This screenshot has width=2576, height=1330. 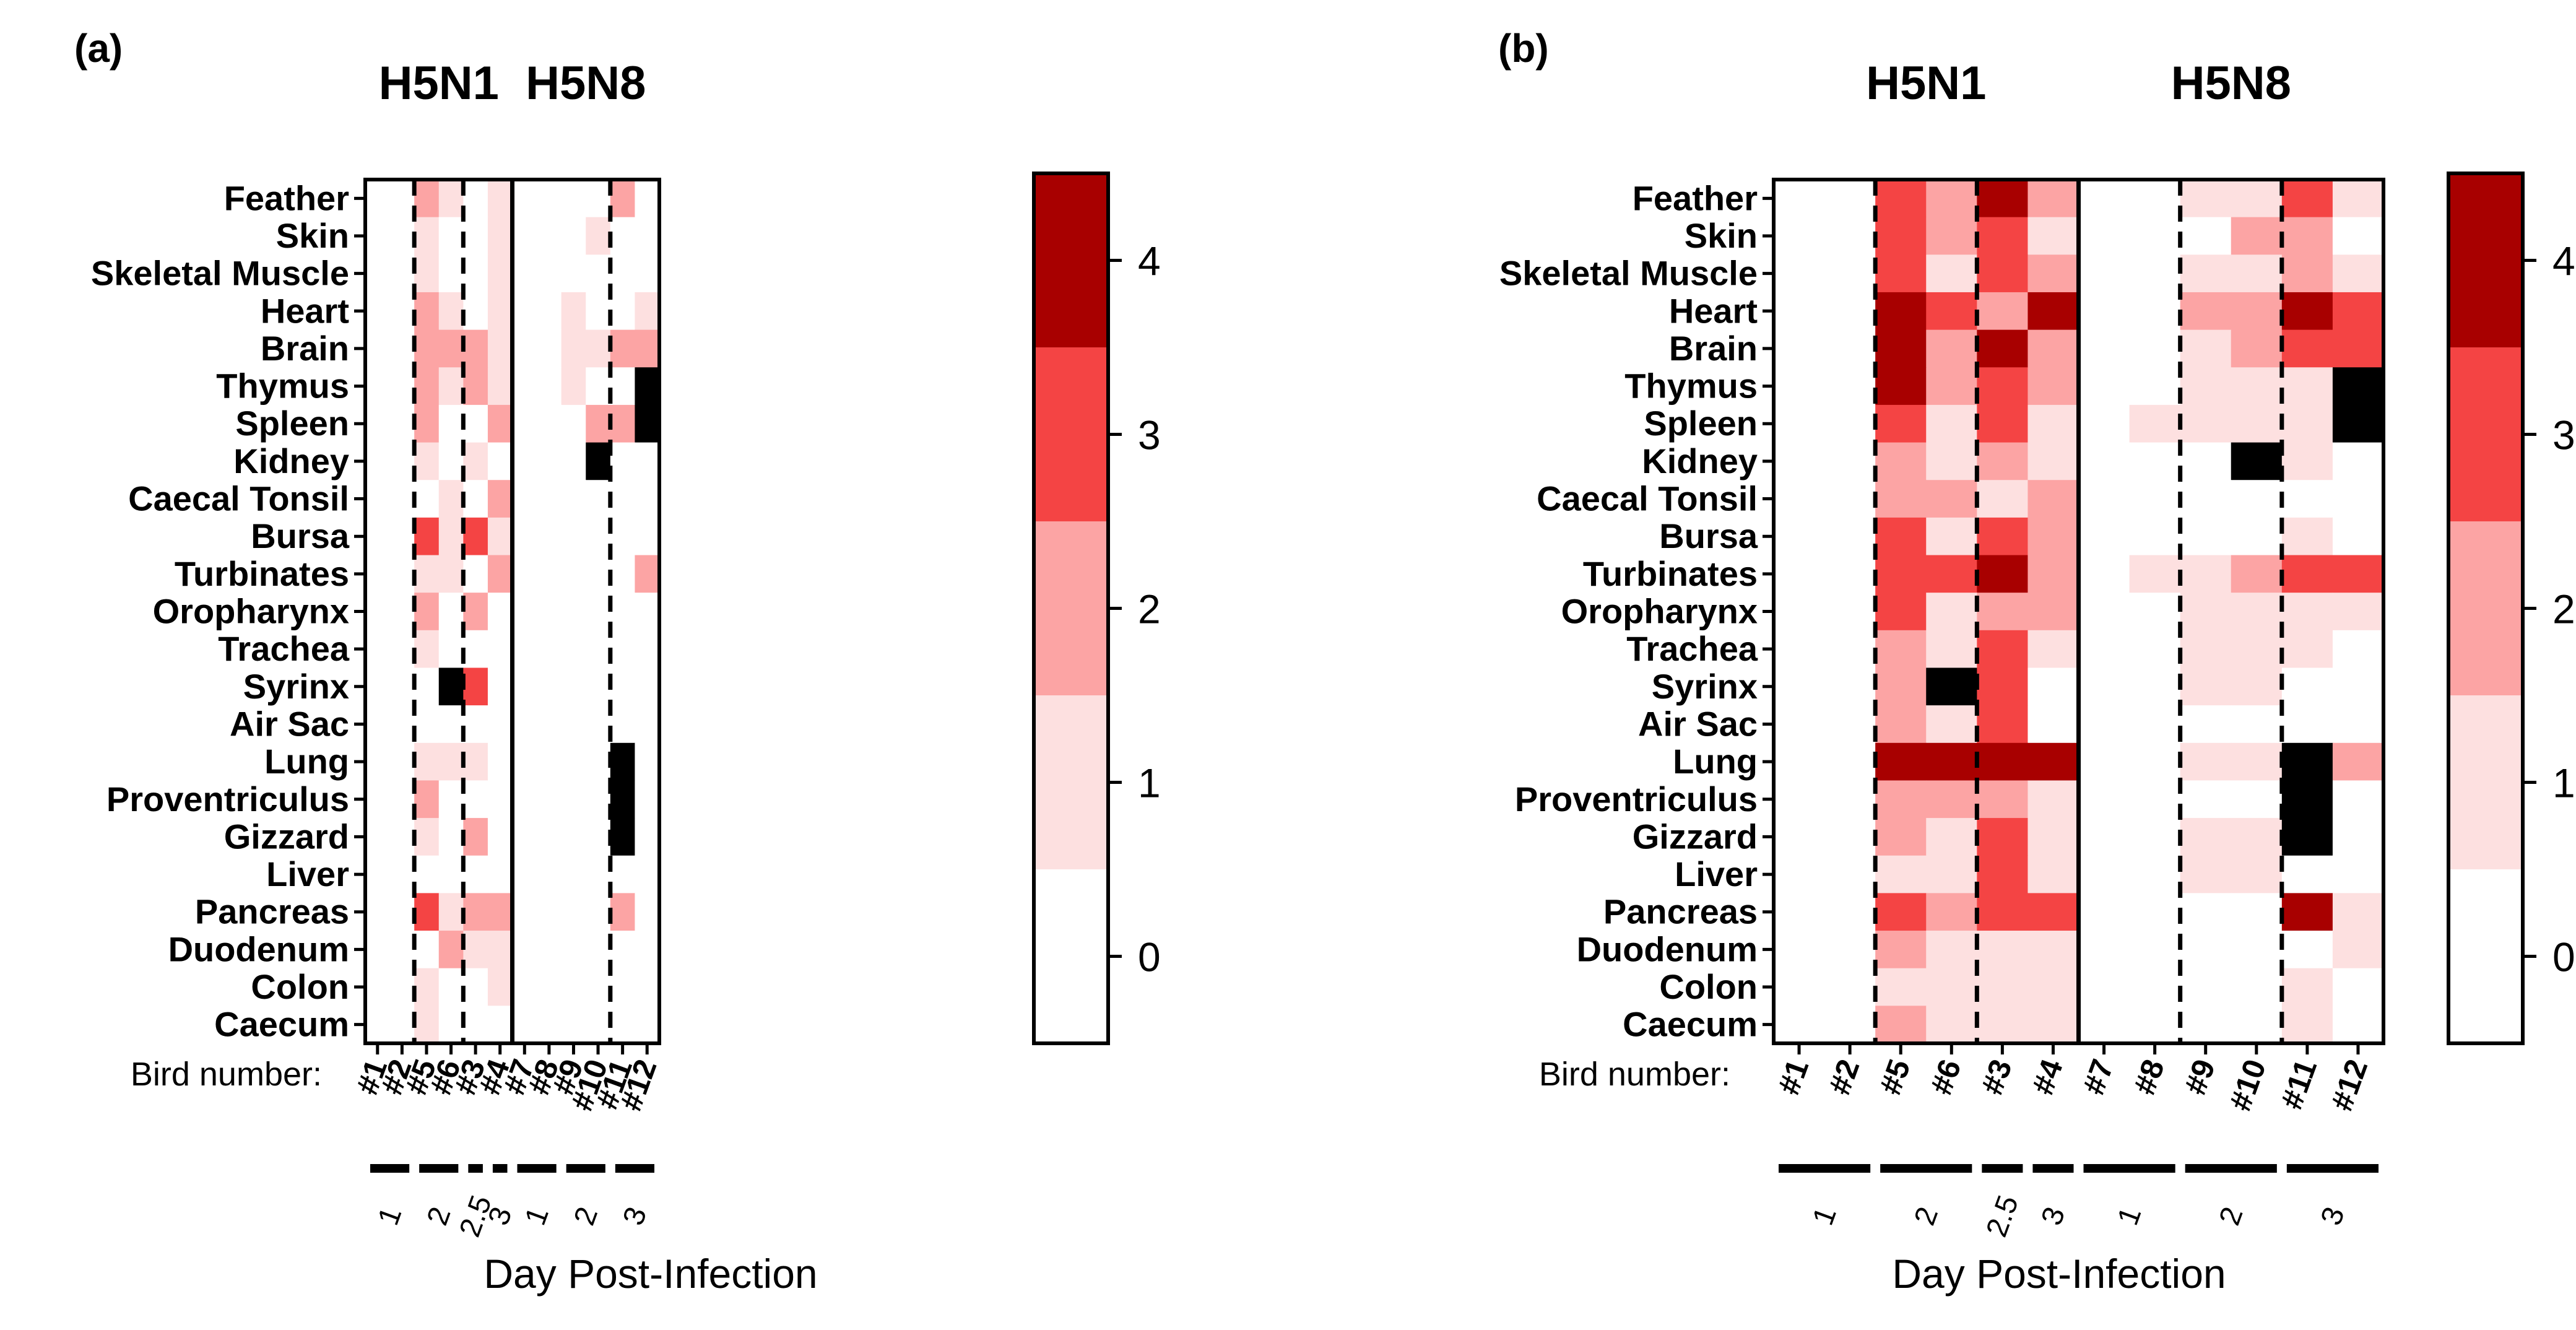 I want to click on row-label: Skeletal Muscle, so click(x=220, y=273).